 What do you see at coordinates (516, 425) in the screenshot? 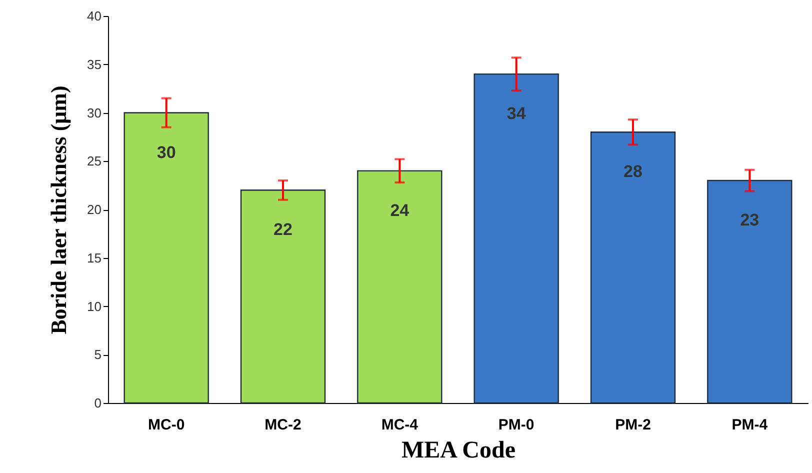
I see `x-tick-label: PM-0` at bounding box center [516, 425].